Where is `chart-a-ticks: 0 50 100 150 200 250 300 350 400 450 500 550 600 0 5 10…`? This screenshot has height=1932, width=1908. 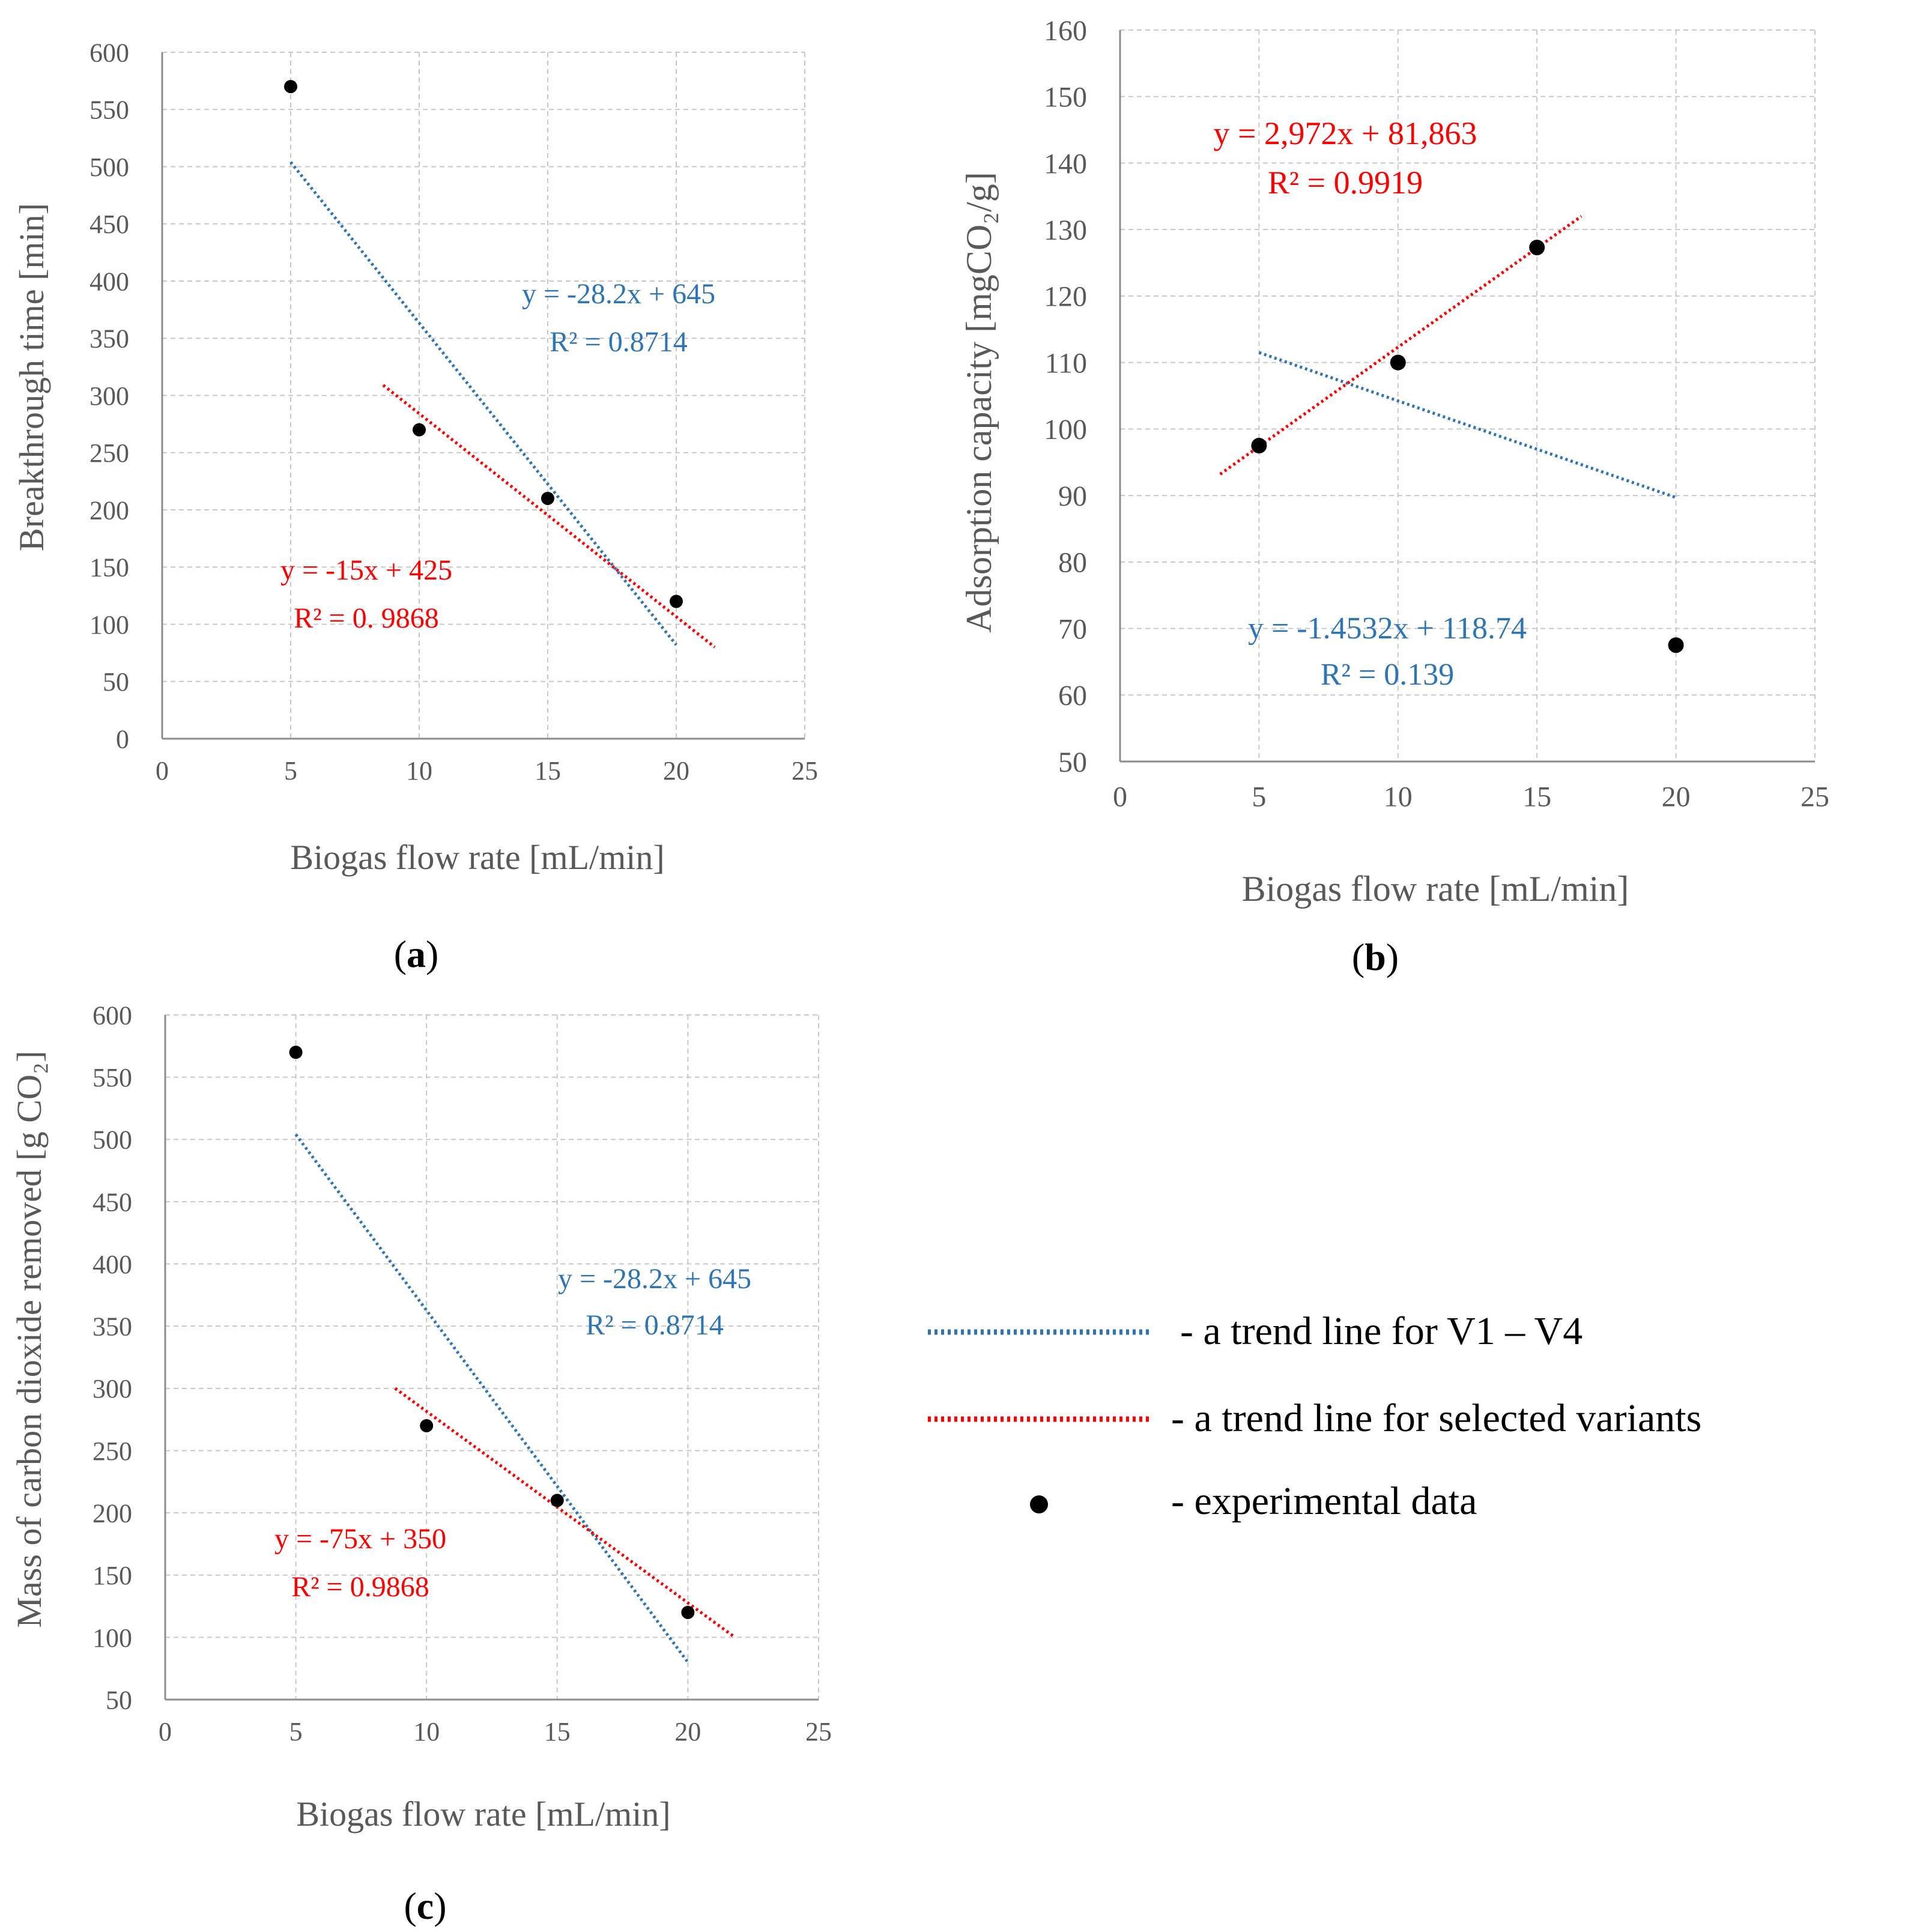
chart-a-ticks: 0 50 100 150 200 250 300 350 400 450 500 550 600 0 5 10… is located at coordinates (453, 412).